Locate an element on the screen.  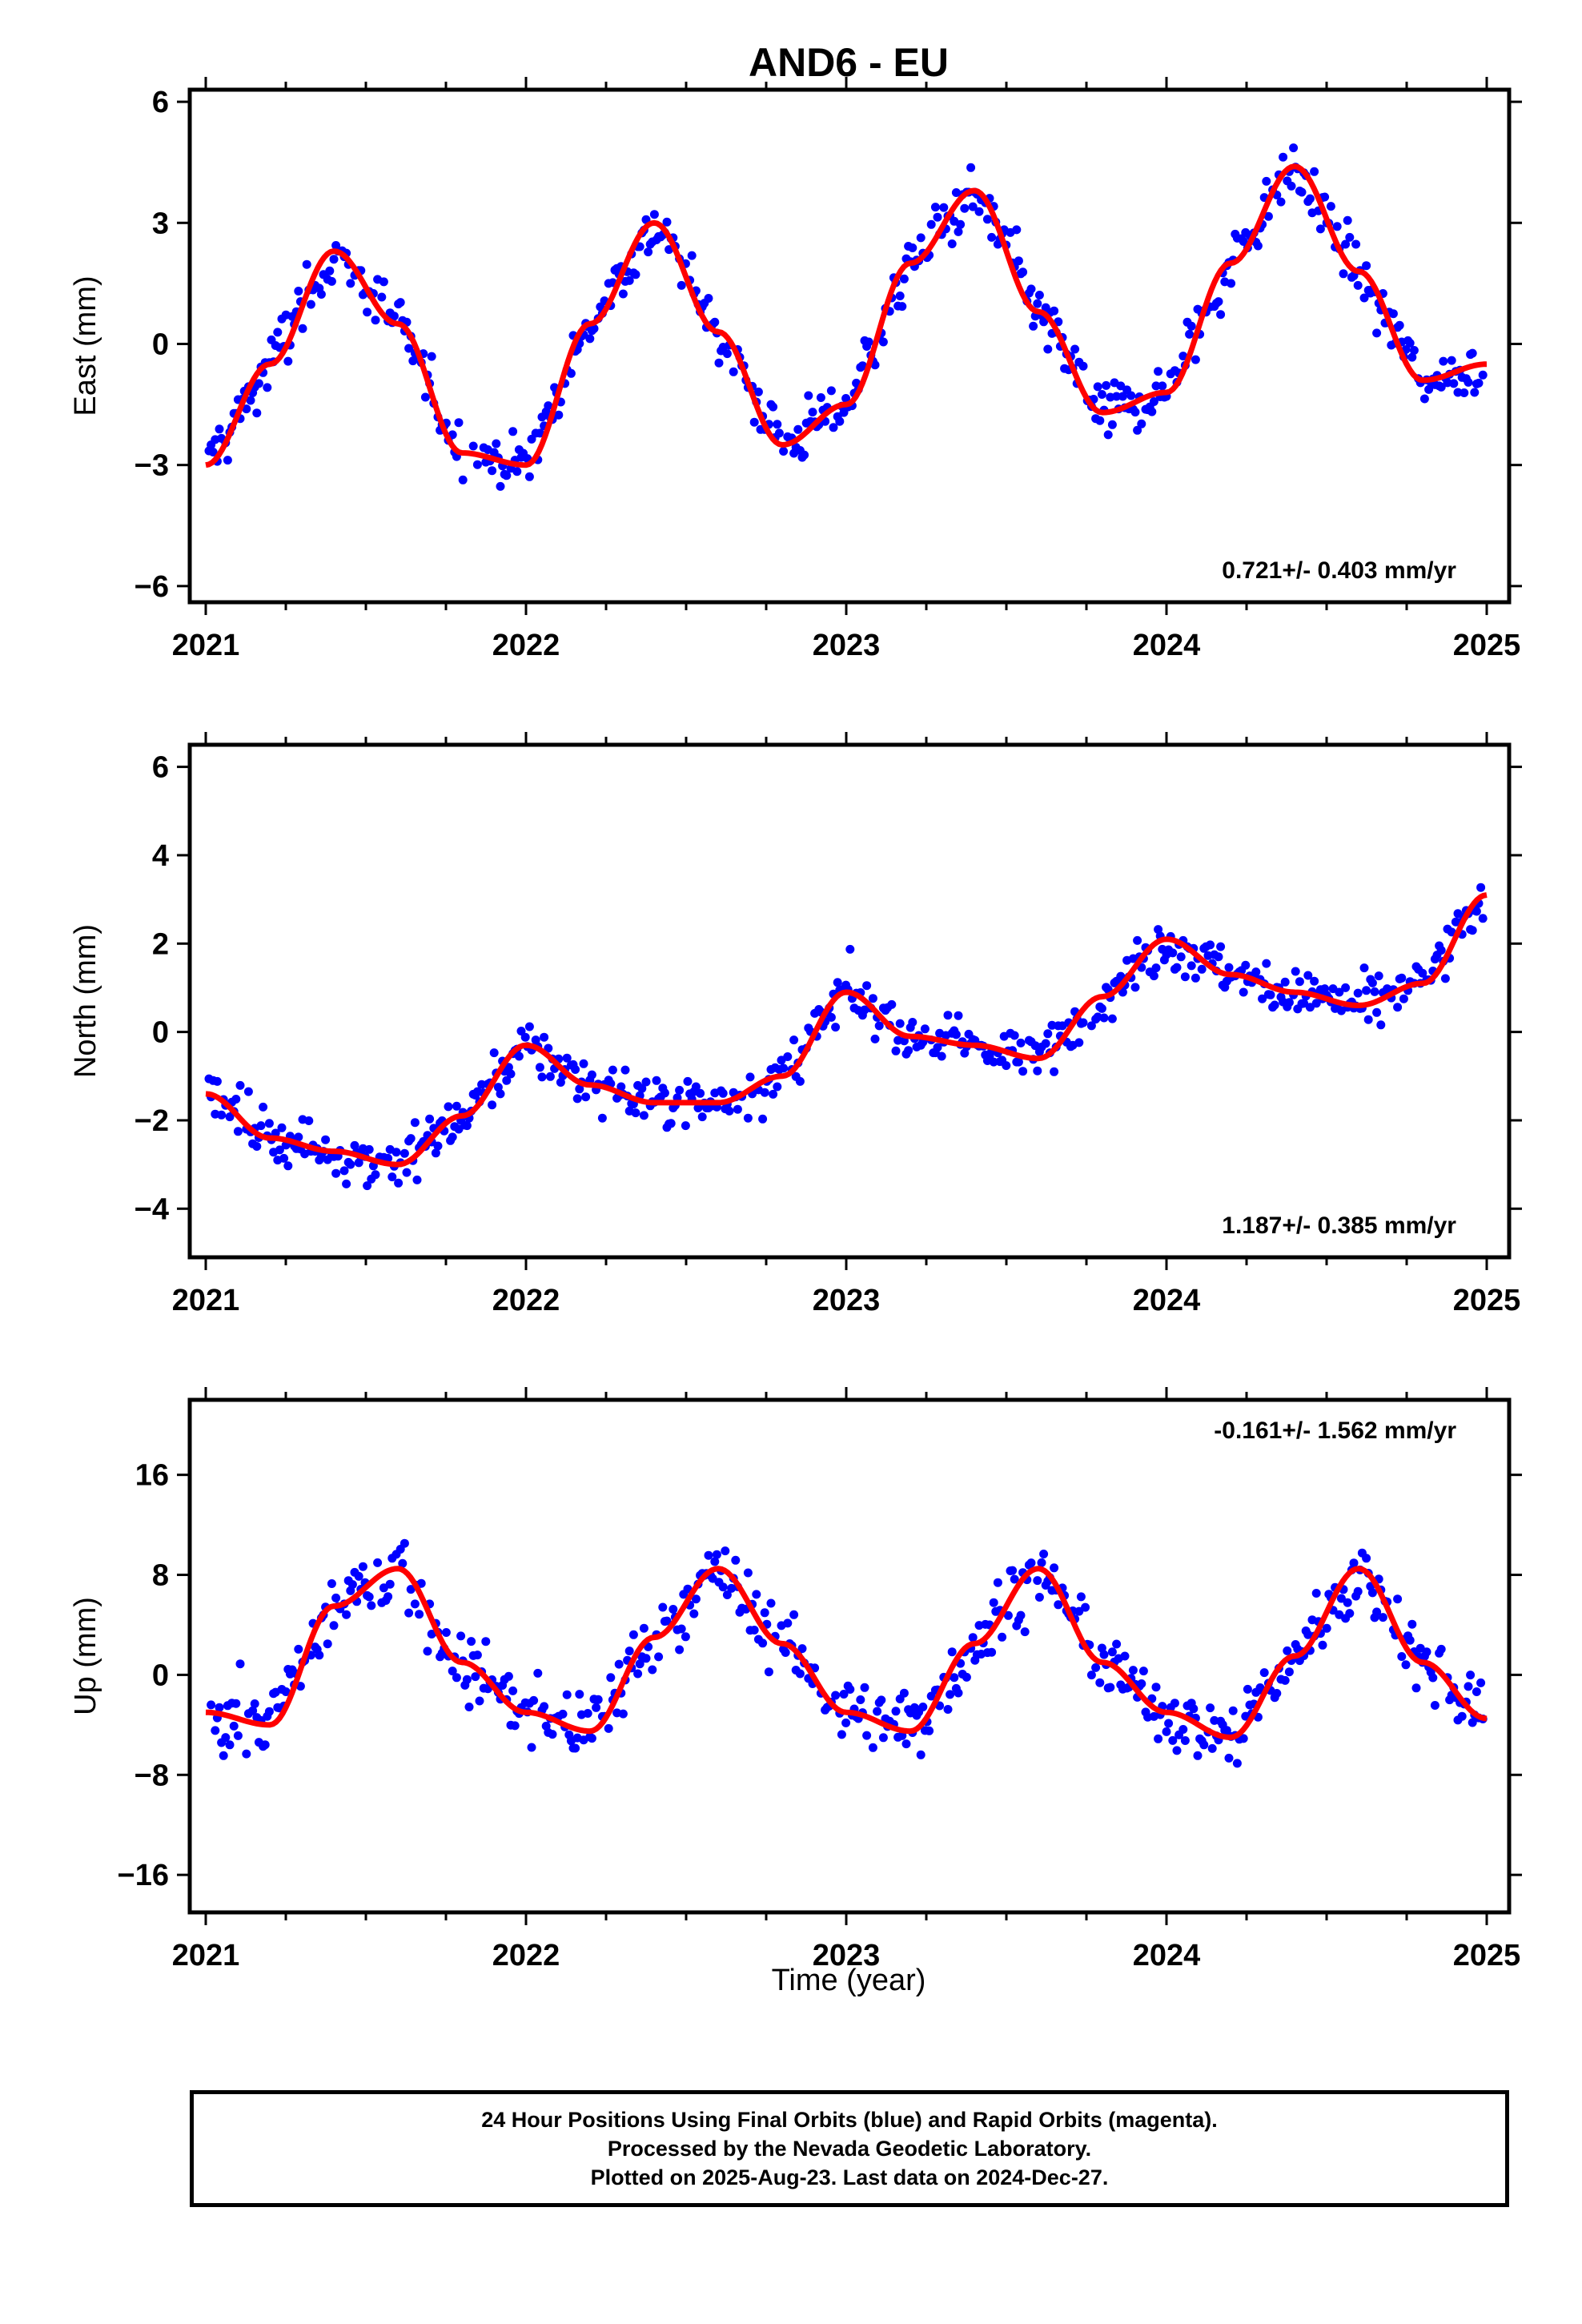
y-tick-label: −16 is located at coordinates (144, 1875).